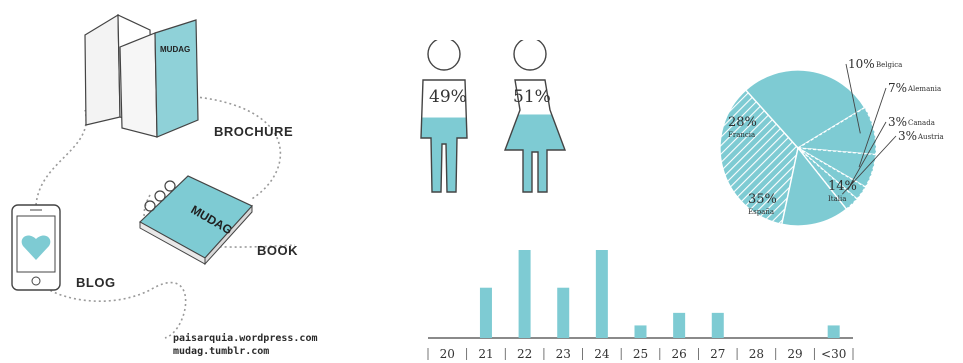  Describe the element at coordinates (195, 220) in the screenshot. I see `book-icon: MUDAG` at that location.